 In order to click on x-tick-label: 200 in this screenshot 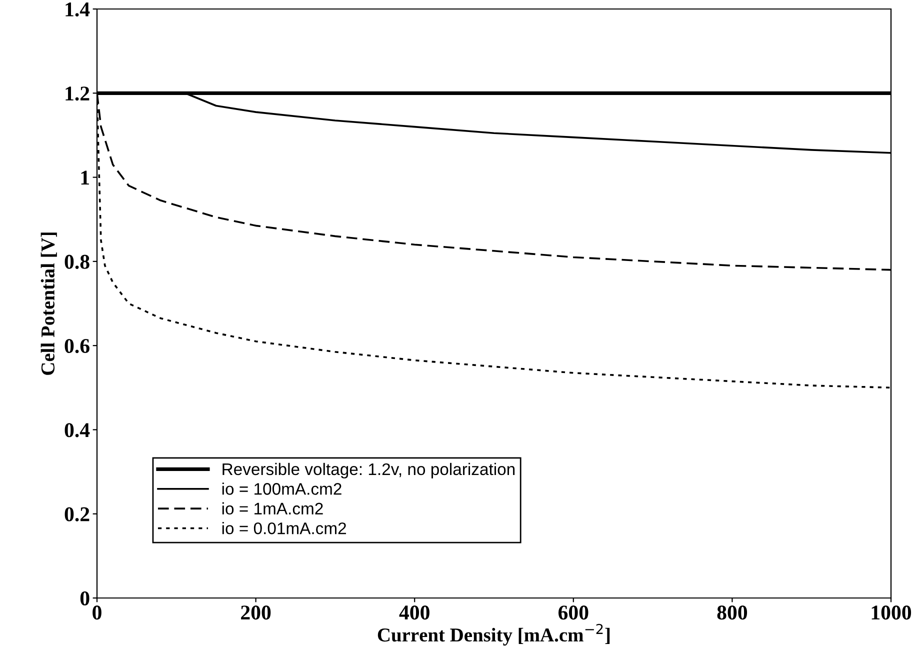, I will do `click(256, 613)`.